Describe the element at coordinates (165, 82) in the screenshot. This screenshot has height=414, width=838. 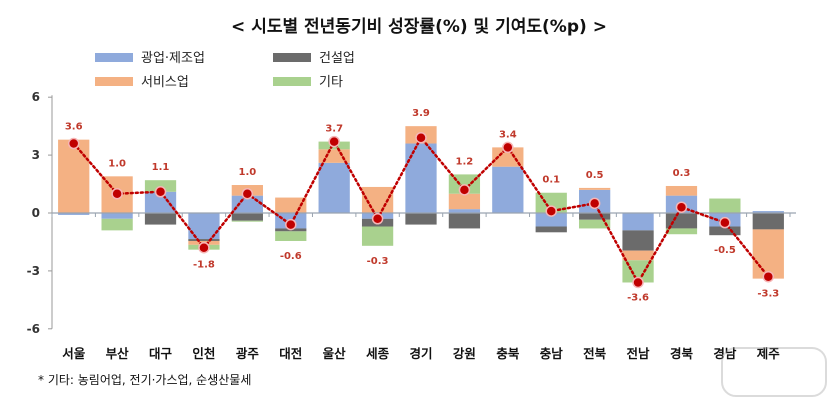
I see `legend-label: 서비스업` at that location.